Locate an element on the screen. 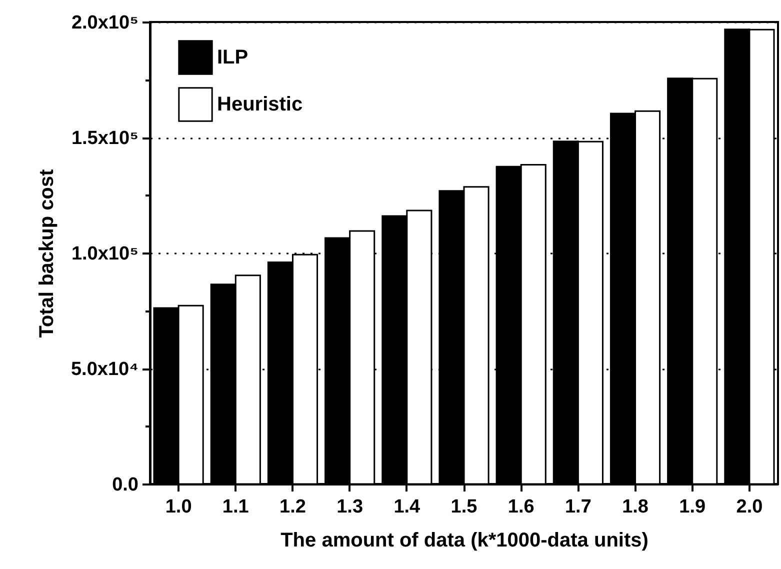  y-axis-title: Total backup cost is located at coordinates (47, 253).